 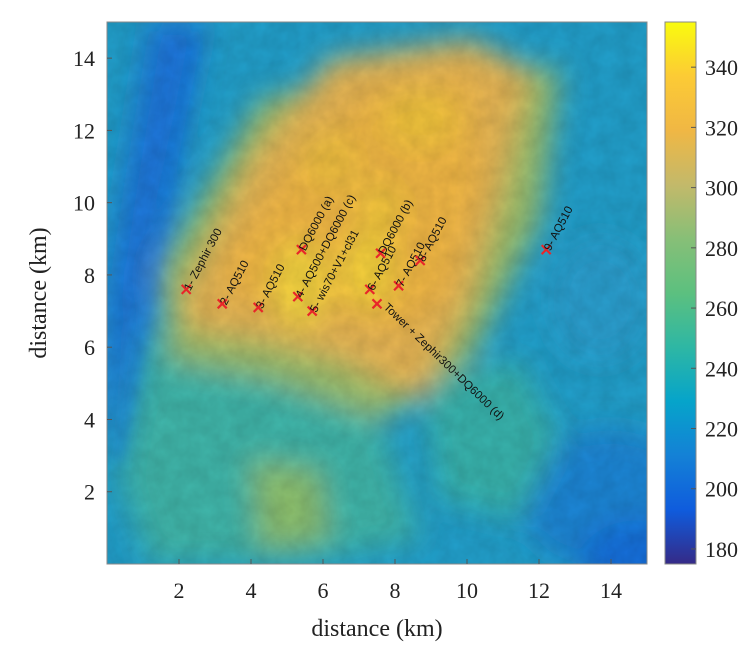 What do you see at coordinates (89, 419) in the screenshot?
I see `y-tick-label: 4` at bounding box center [89, 419].